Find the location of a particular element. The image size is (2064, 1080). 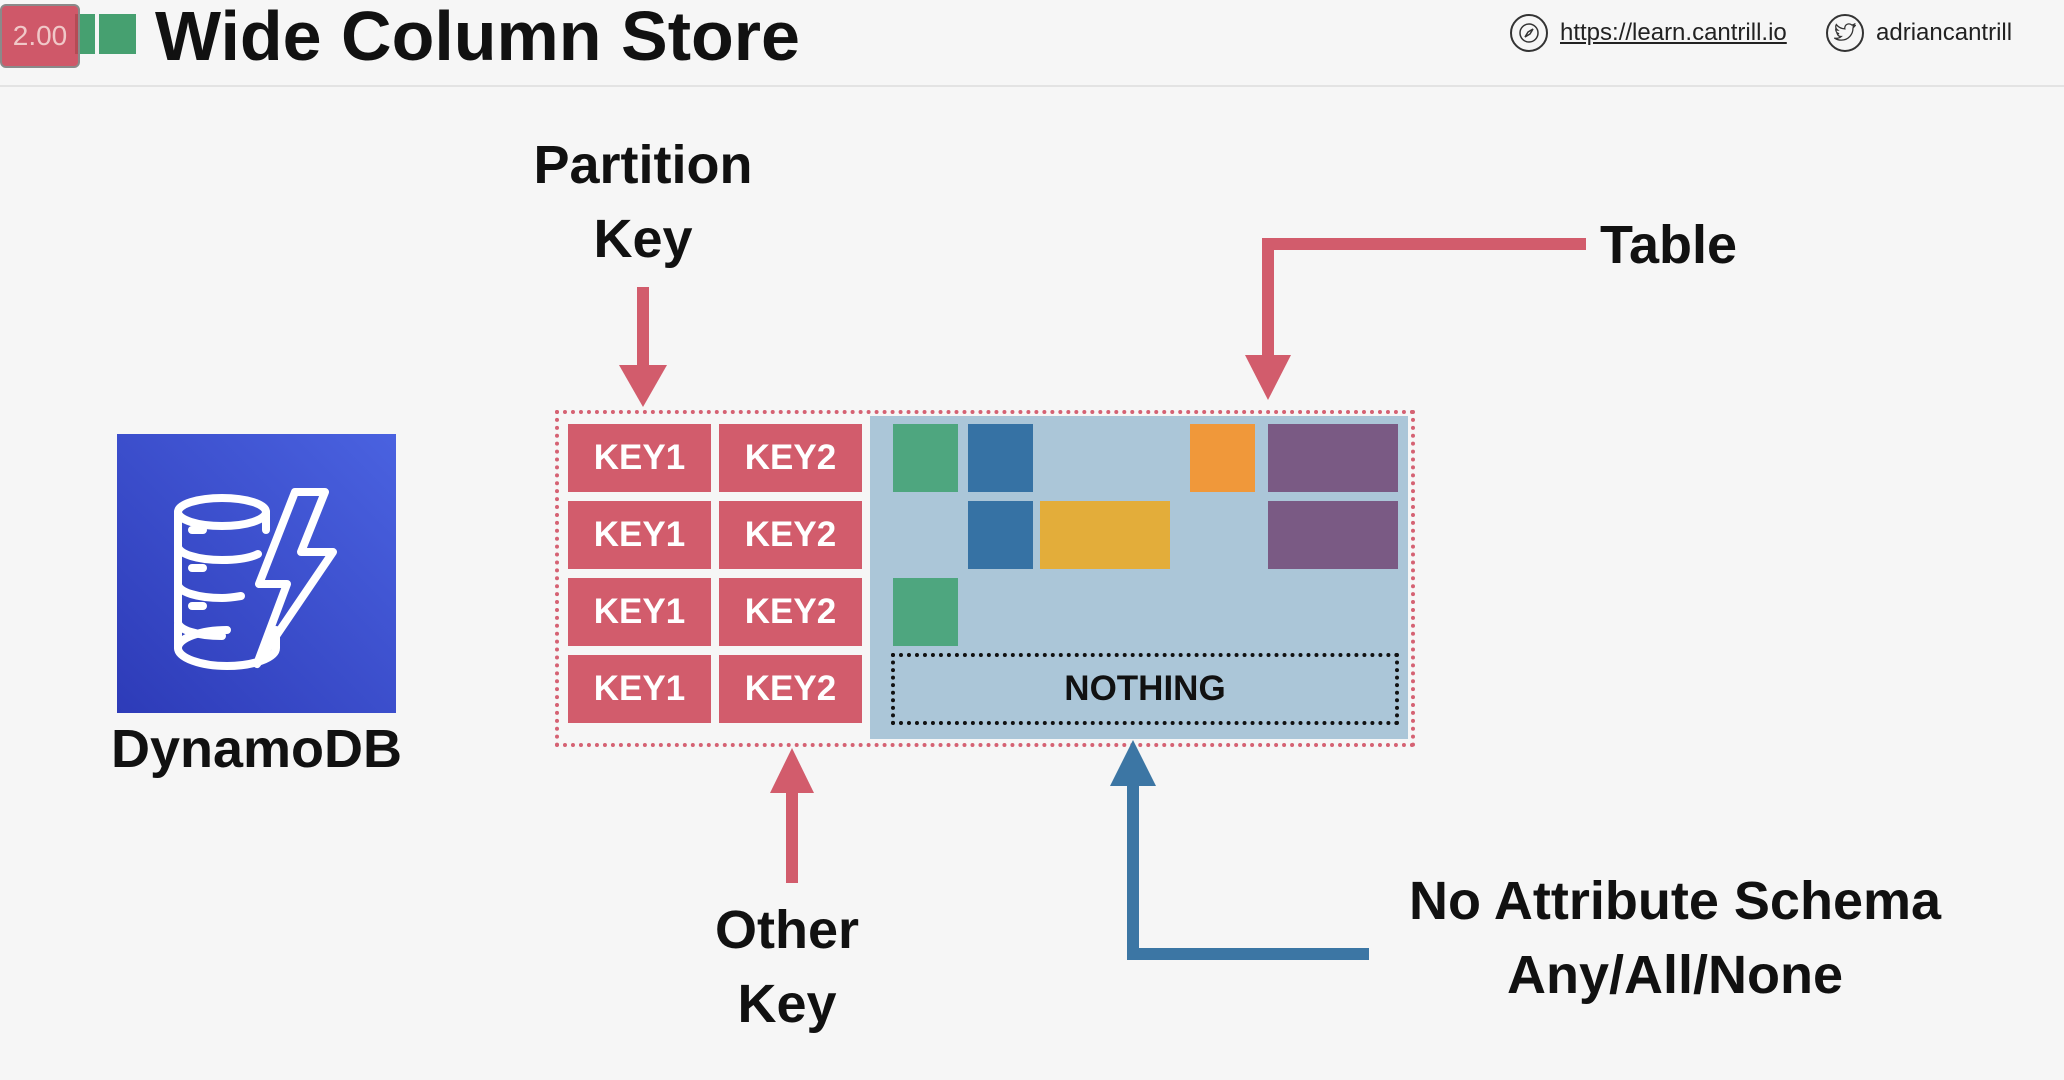

table-label: Table is located at coordinates (1669, 245).